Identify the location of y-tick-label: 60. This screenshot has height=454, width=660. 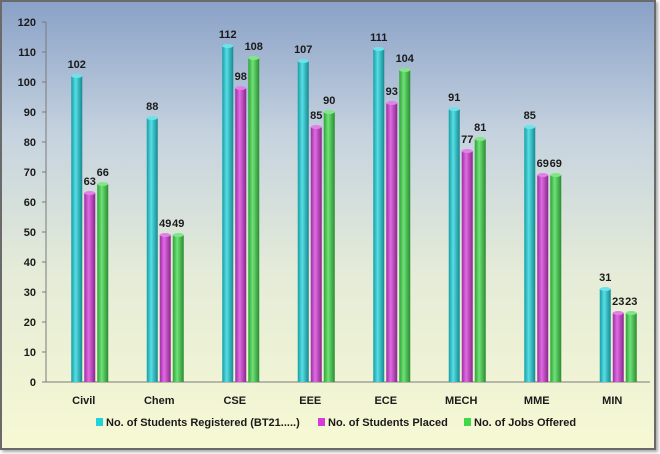
(30, 203).